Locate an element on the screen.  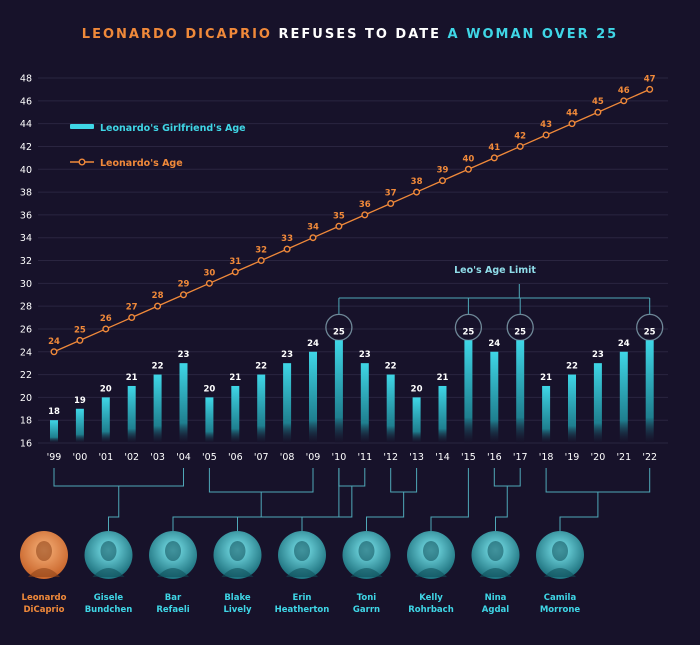
leo-age-label: 24 is located at coordinates (54, 342).